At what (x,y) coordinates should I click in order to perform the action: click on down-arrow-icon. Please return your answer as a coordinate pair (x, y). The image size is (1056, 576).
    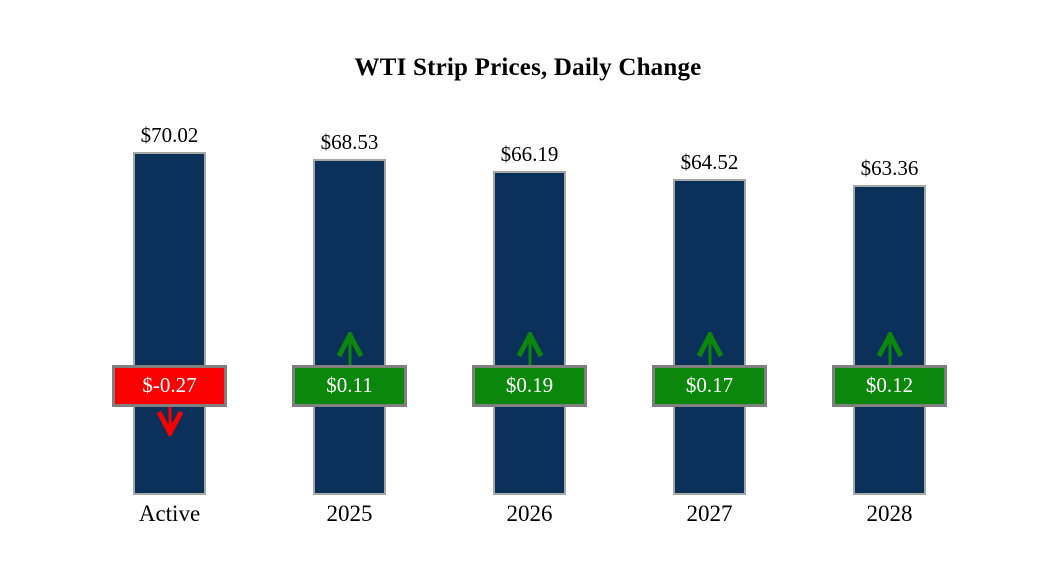
    Looking at the image, I should click on (170, 423).